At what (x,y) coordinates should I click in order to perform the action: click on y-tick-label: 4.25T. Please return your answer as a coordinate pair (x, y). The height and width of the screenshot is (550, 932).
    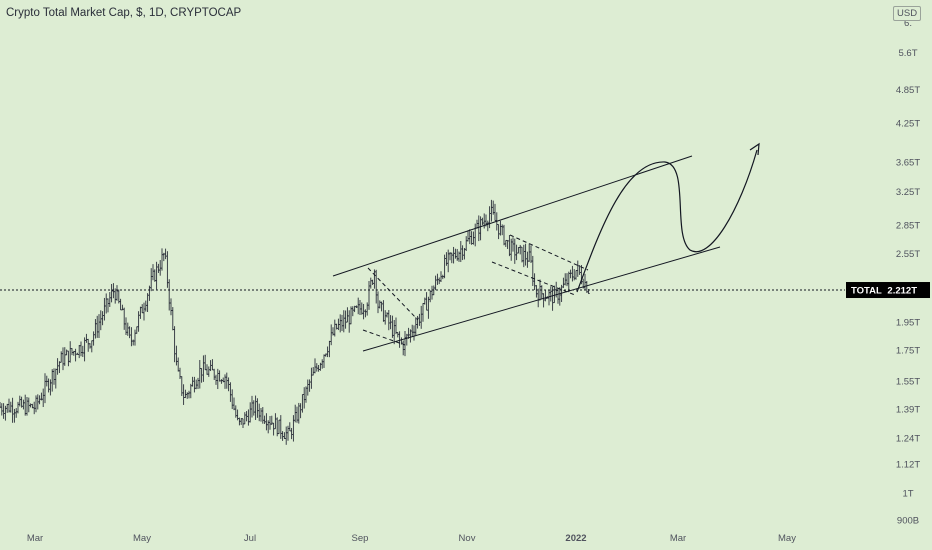
    Looking at the image, I should click on (908, 124).